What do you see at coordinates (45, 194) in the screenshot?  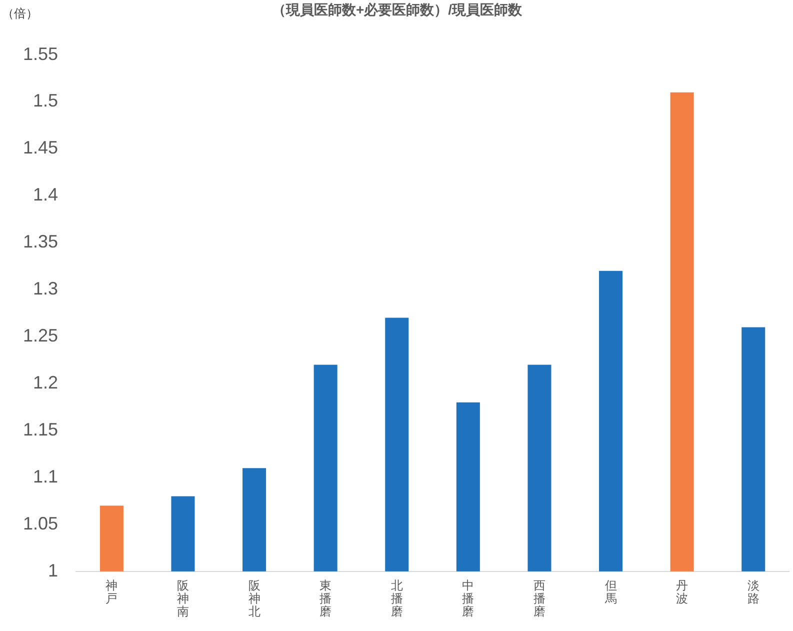 I see `y-tick-label: 1.4` at bounding box center [45, 194].